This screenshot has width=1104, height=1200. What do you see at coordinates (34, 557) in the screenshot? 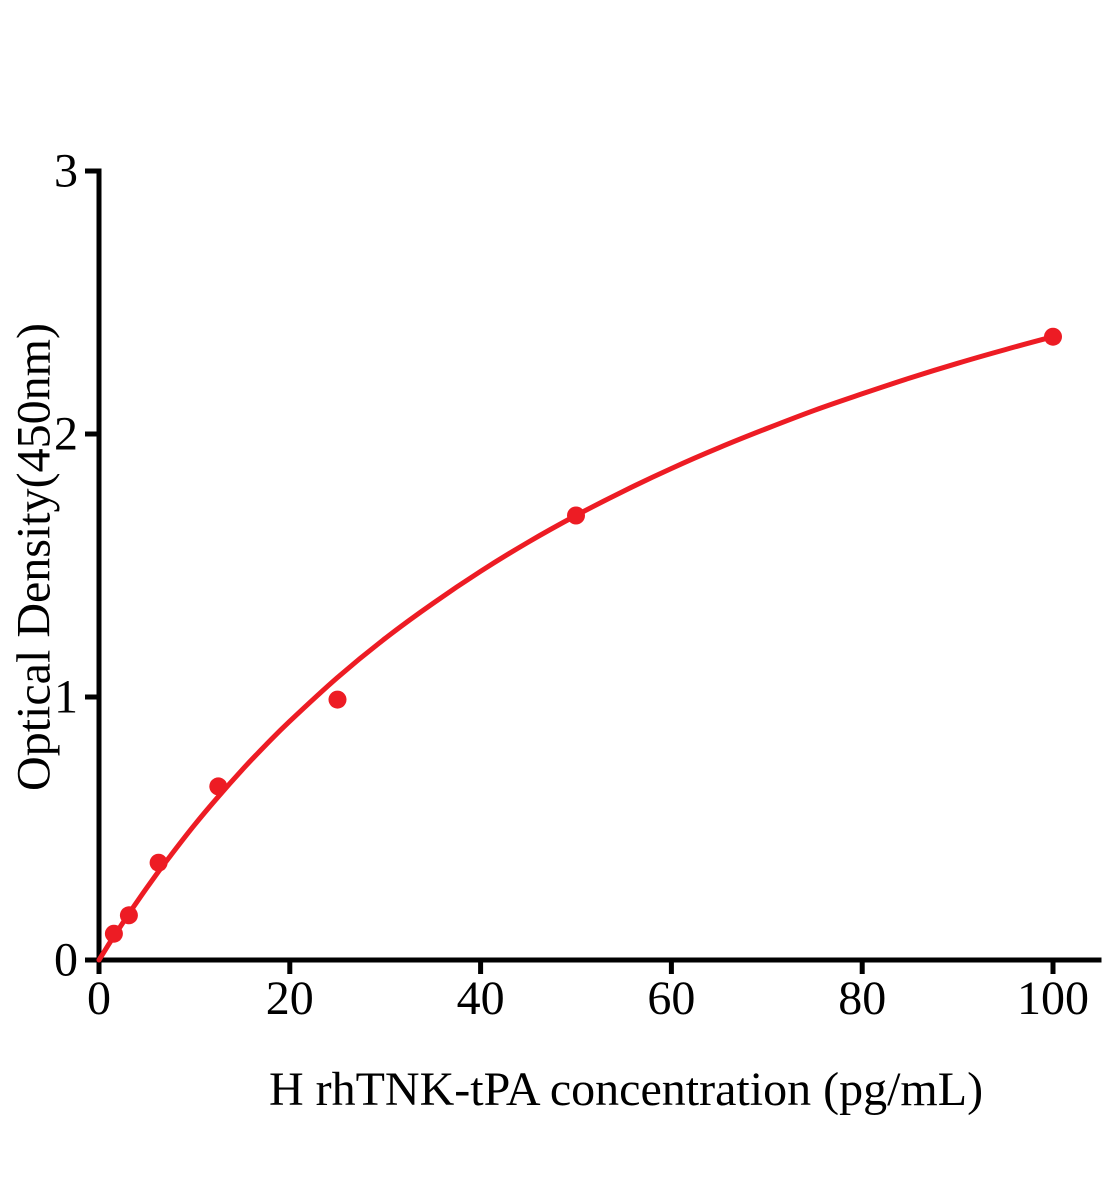
I see `y-axis-title: Optical Density(450nm)` at bounding box center [34, 557].